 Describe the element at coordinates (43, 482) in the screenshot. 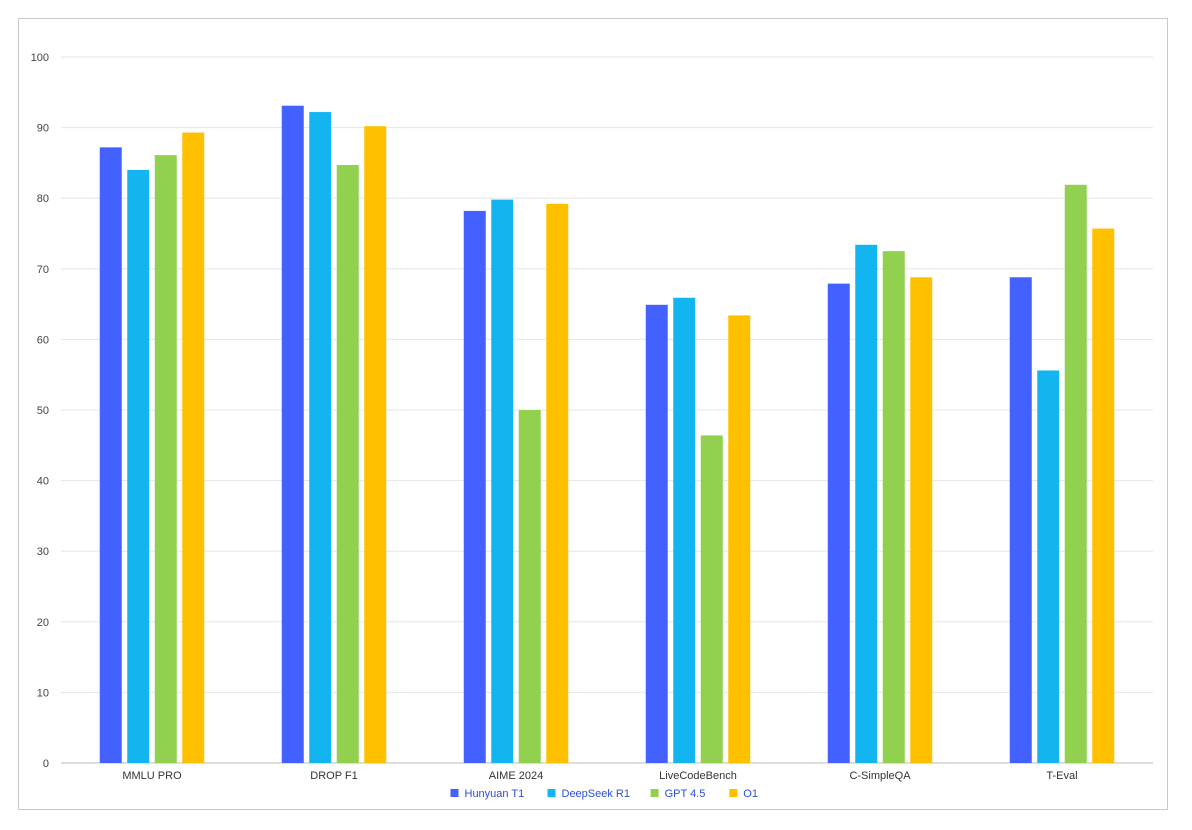

I see `y-tick-label: 40` at that location.